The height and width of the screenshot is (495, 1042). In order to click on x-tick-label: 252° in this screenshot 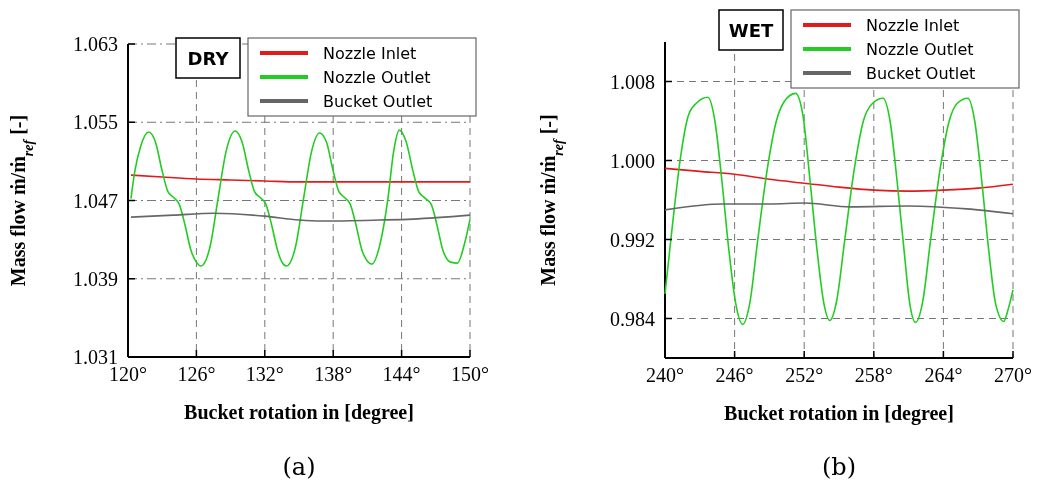, I will do `click(804, 375)`.